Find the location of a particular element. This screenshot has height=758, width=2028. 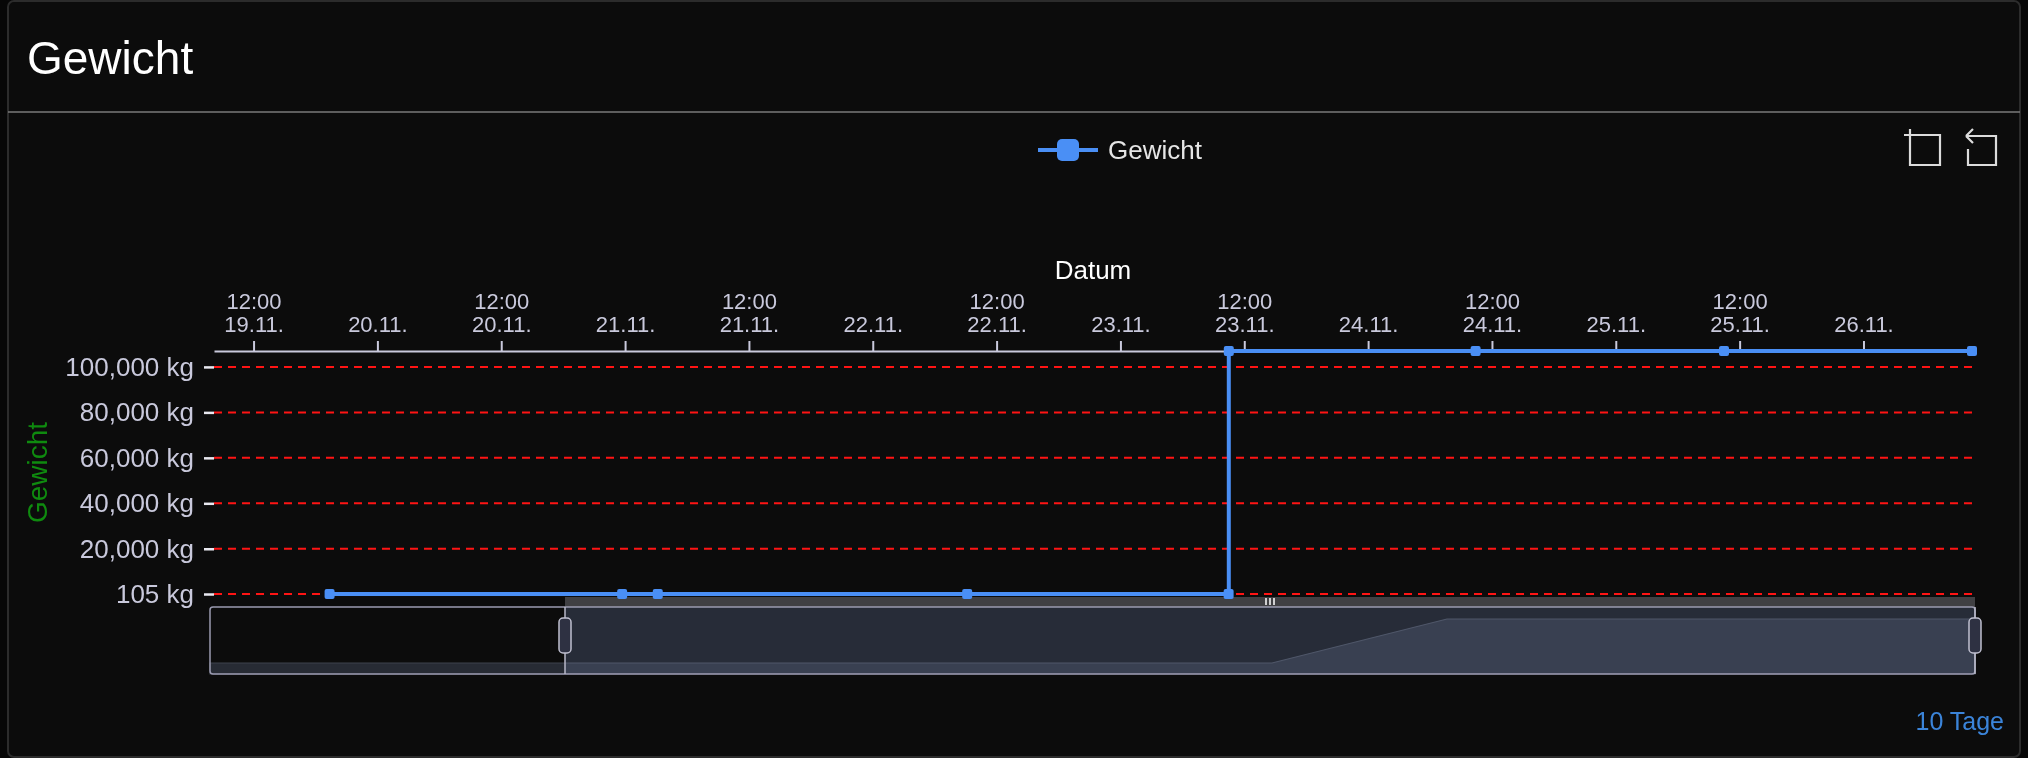

x-tick-label: 12:00 19.11. is located at coordinates (254, 312).